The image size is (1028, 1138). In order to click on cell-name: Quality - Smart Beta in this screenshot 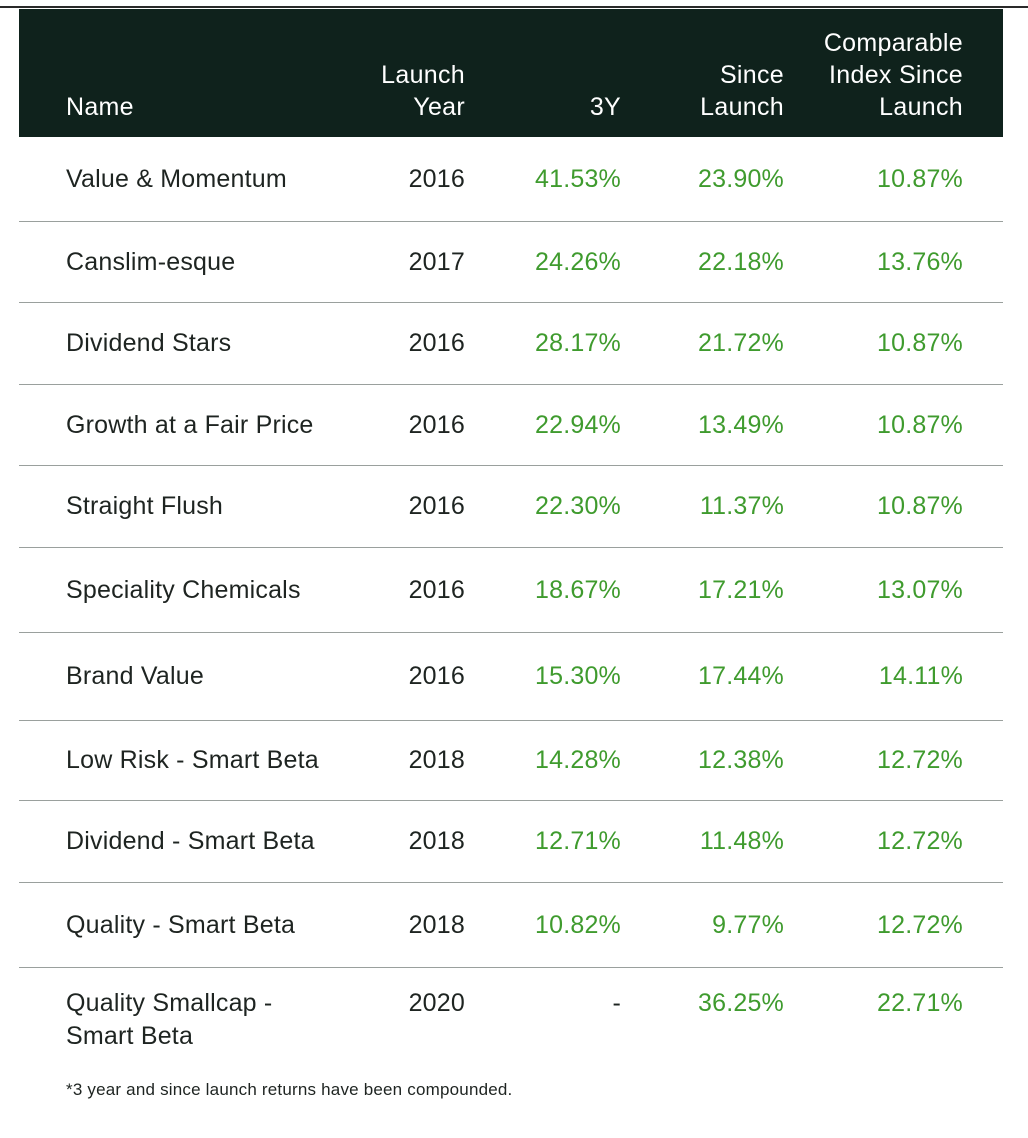, I will do `click(181, 924)`.